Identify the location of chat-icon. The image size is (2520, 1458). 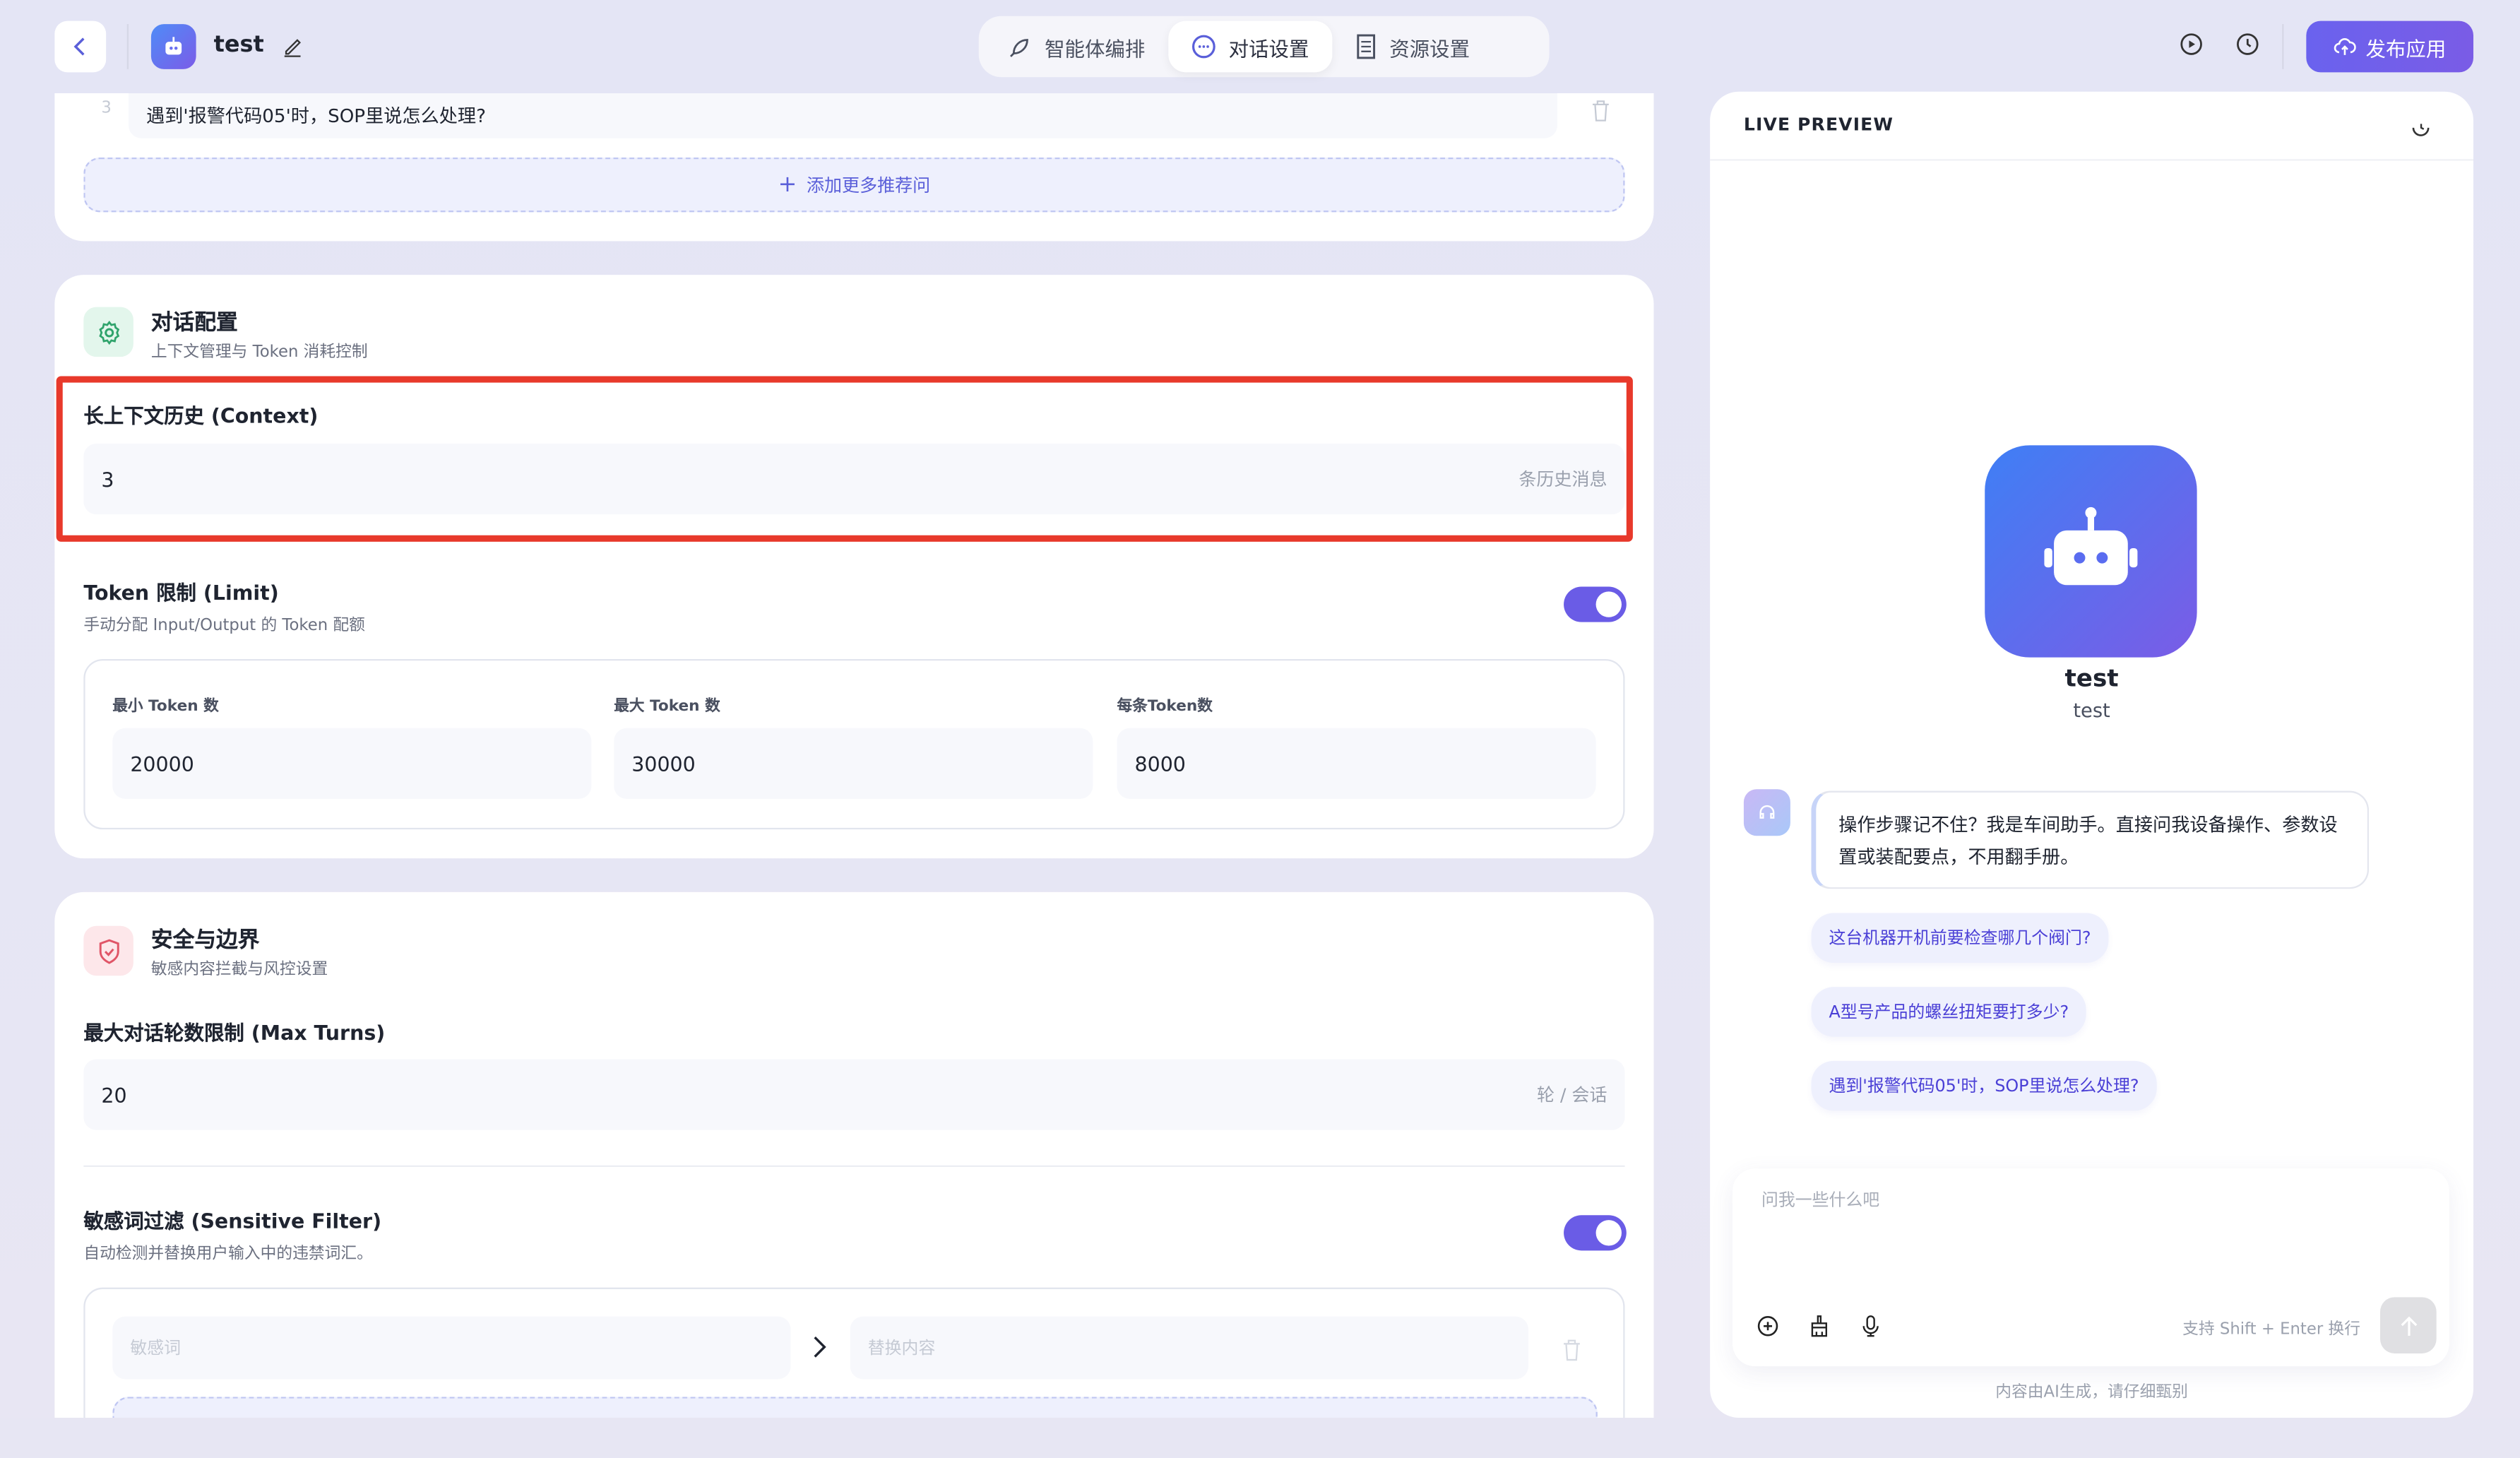
(1203, 47).